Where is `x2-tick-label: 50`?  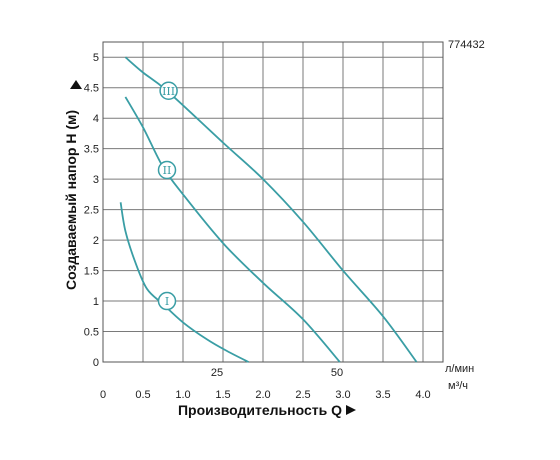 x2-tick-label: 50 is located at coordinates (337, 373).